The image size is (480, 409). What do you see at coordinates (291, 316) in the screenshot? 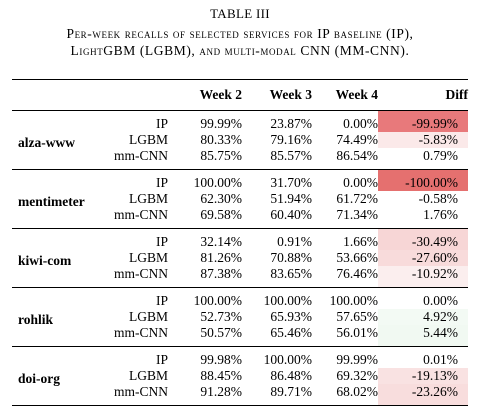
I see `recall-cell: 65.93%` at bounding box center [291, 316].